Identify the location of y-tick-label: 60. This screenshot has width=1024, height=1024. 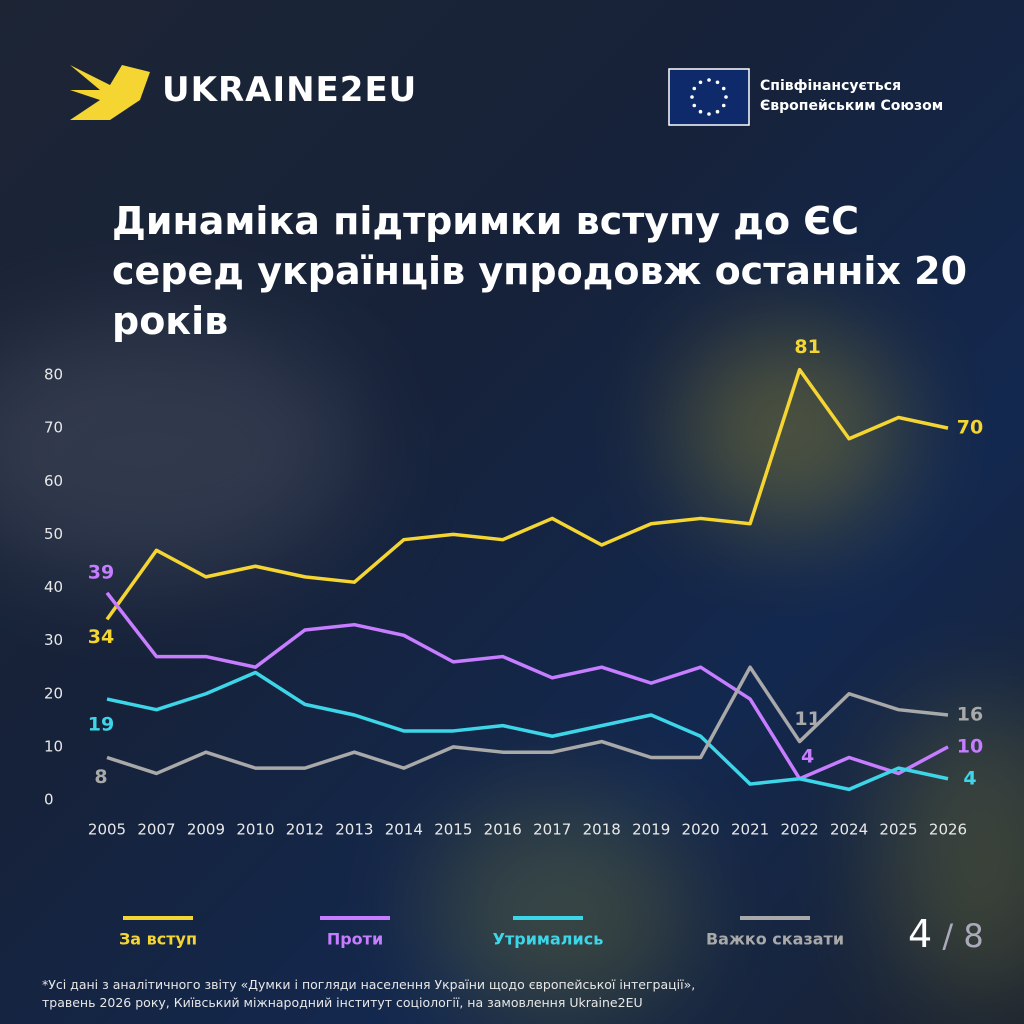
(53, 481).